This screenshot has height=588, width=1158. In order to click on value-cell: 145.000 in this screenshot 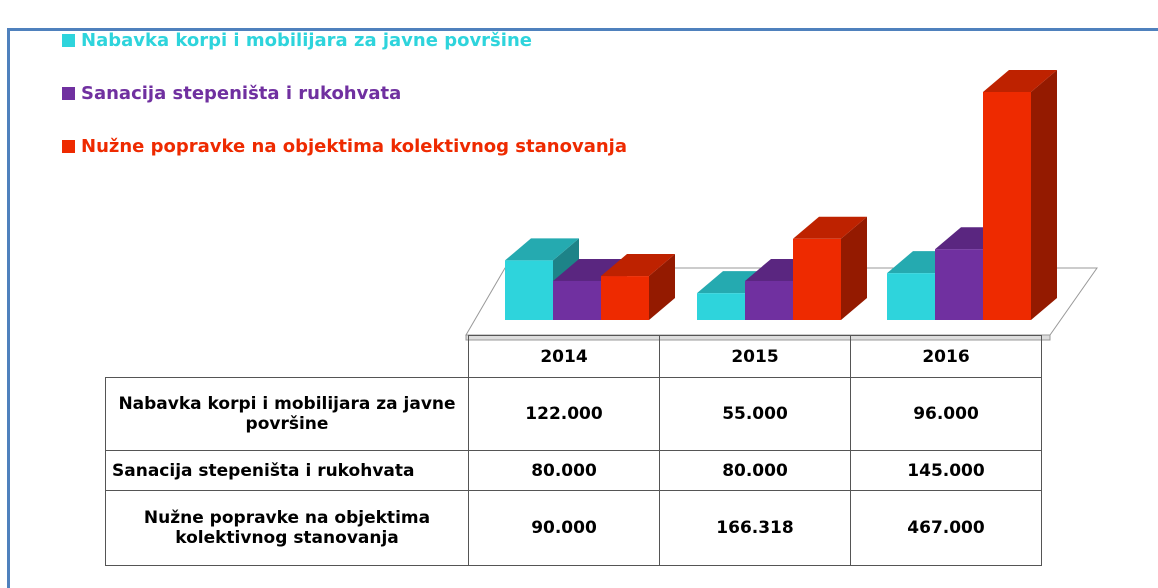, I will do `click(946, 470)`.